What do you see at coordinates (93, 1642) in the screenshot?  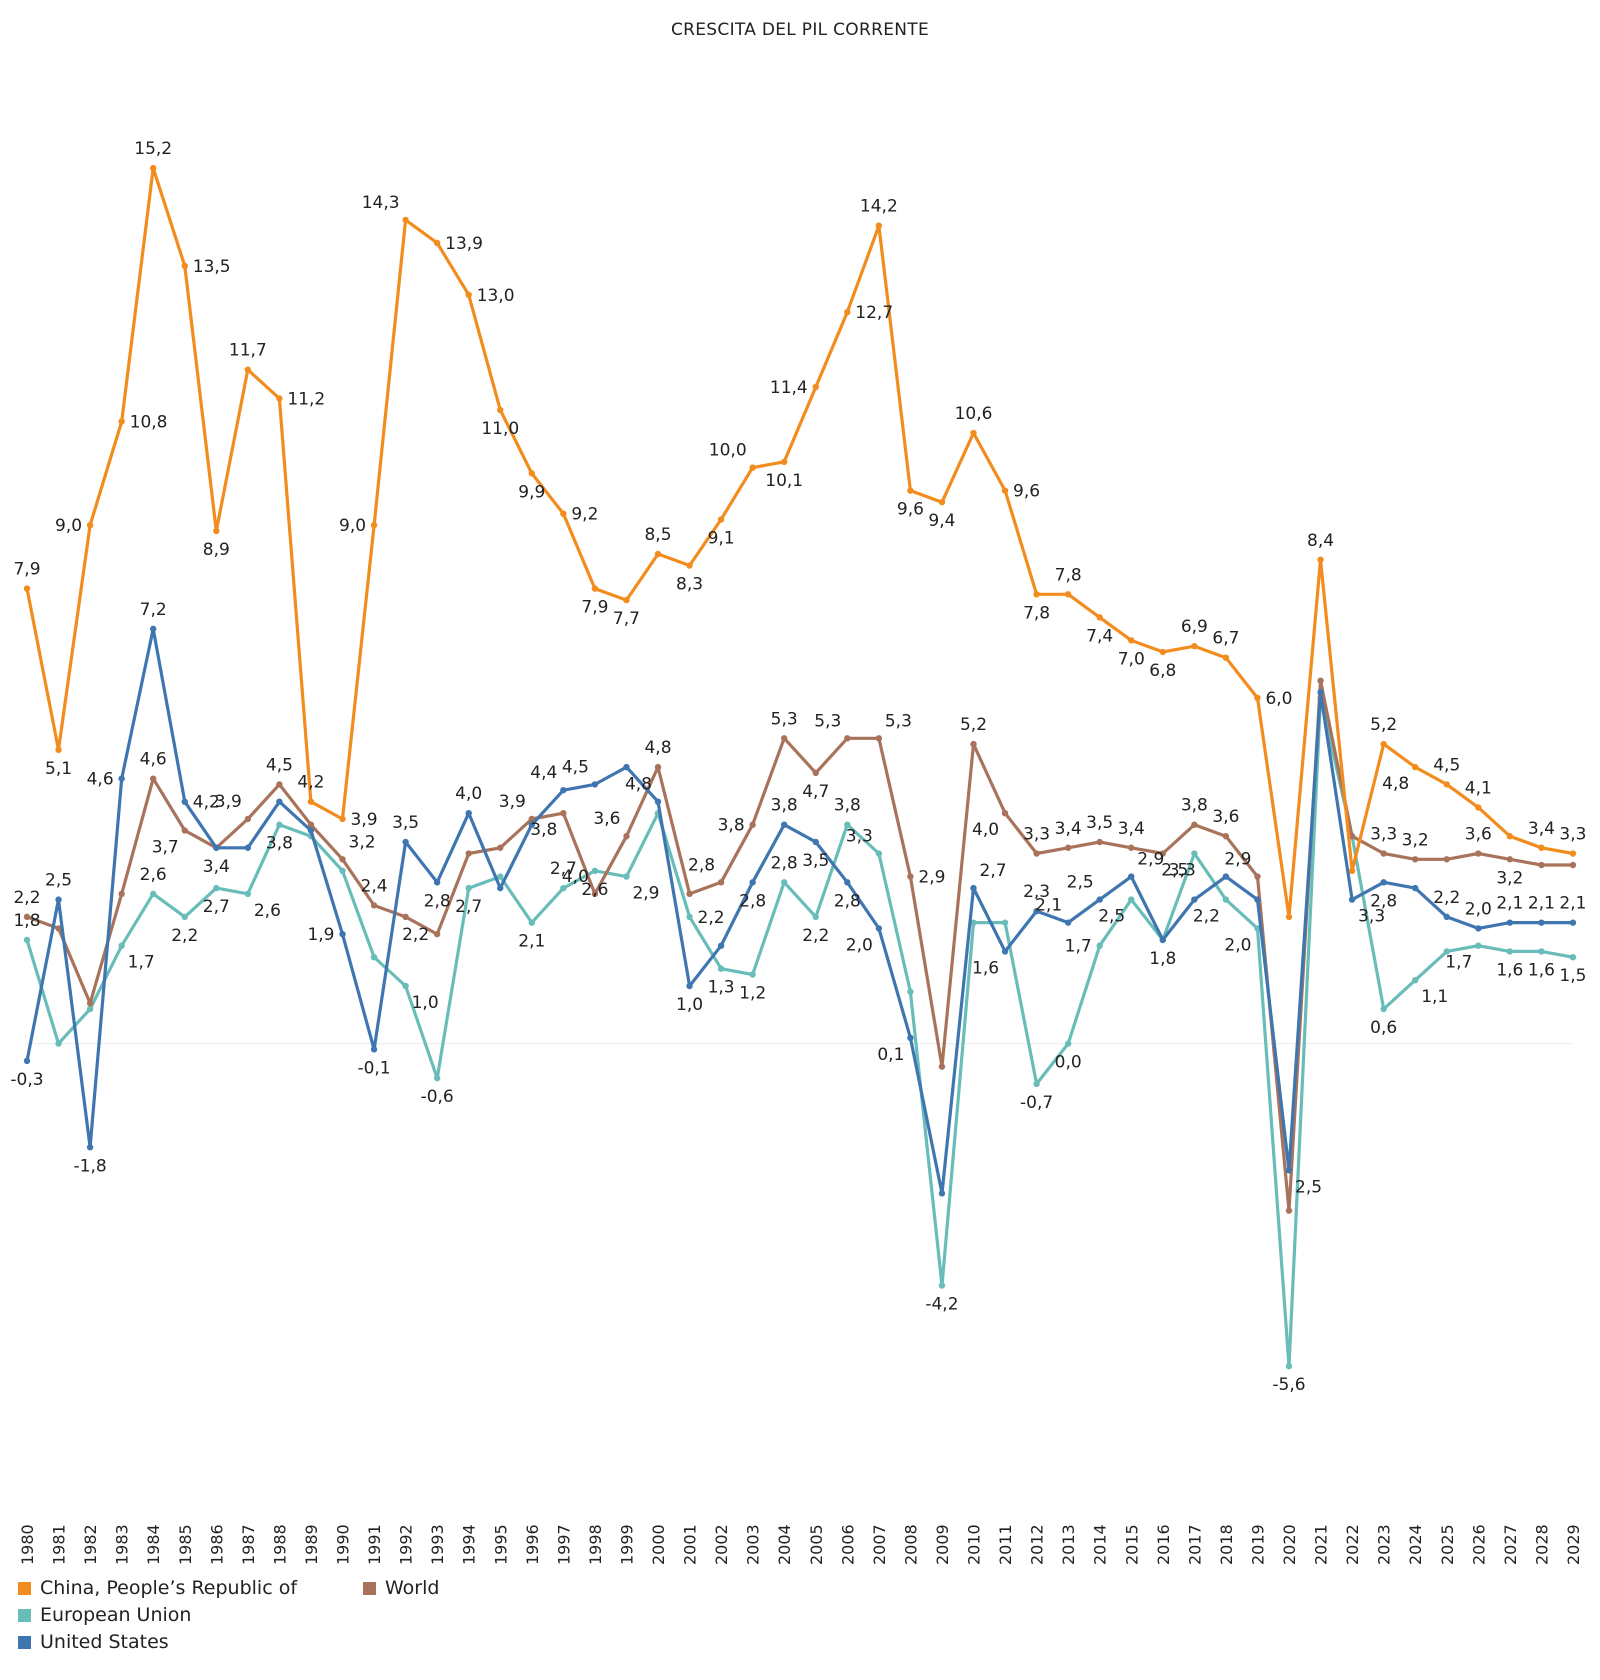 I see `legend-item-united-states: United States` at bounding box center [93, 1642].